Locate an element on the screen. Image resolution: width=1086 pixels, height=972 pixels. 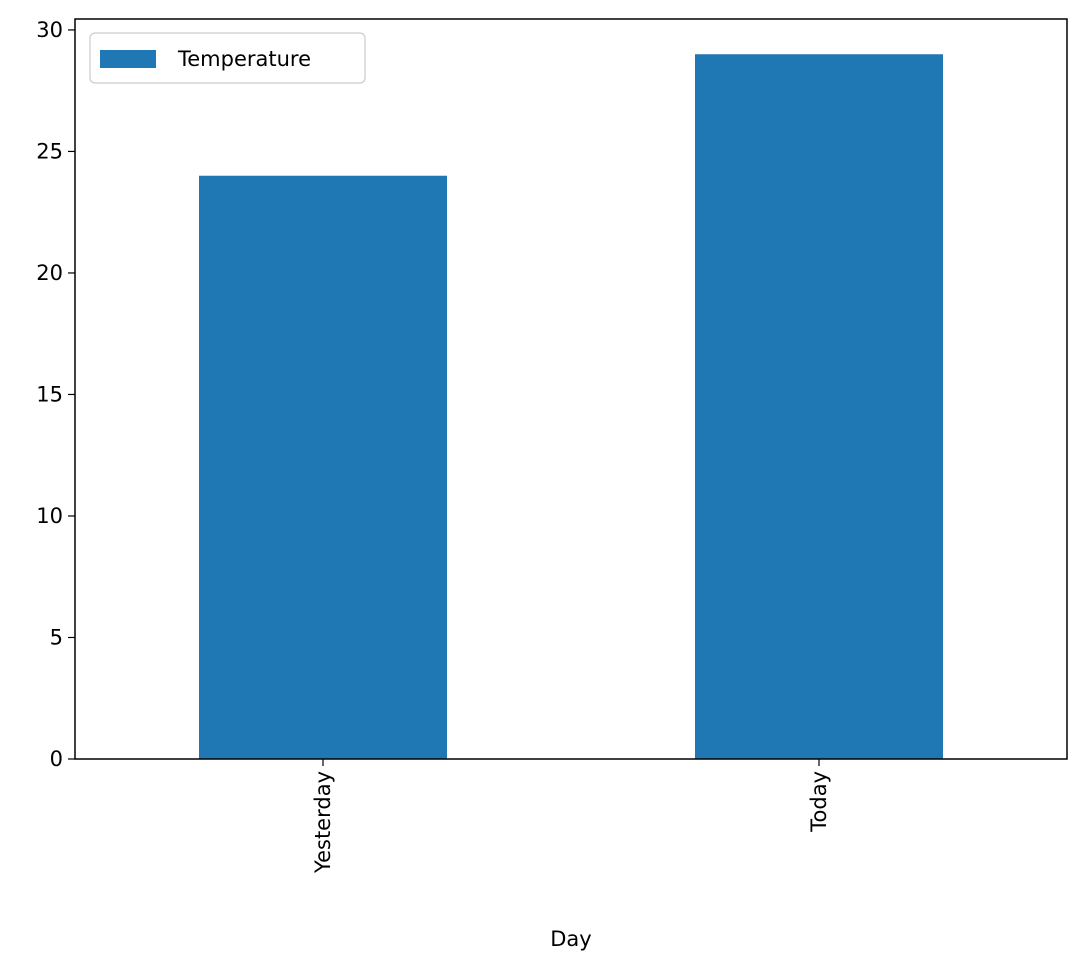
y-tick-label: 15 is located at coordinates (49, 394).